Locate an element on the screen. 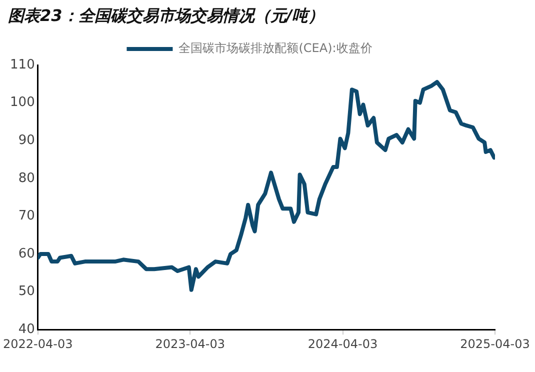 This screenshot has width=535, height=372. y-tick-label: 70 is located at coordinates (26, 216).